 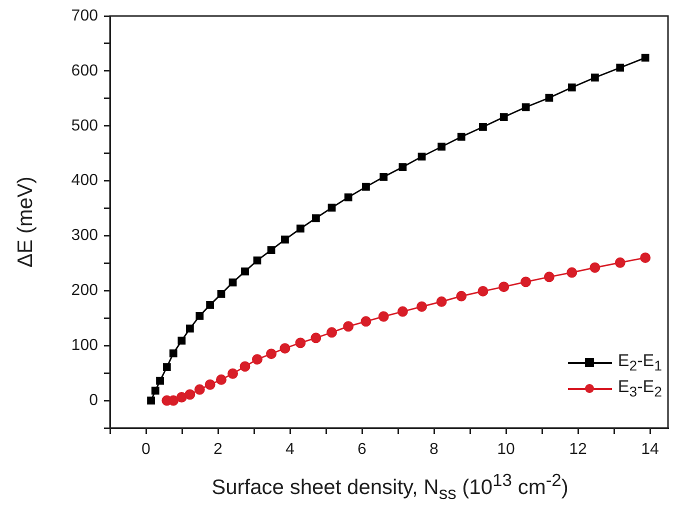 What do you see at coordinates (84, 71) in the screenshot?
I see `y-tick-label: 600` at bounding box center [84, 71].